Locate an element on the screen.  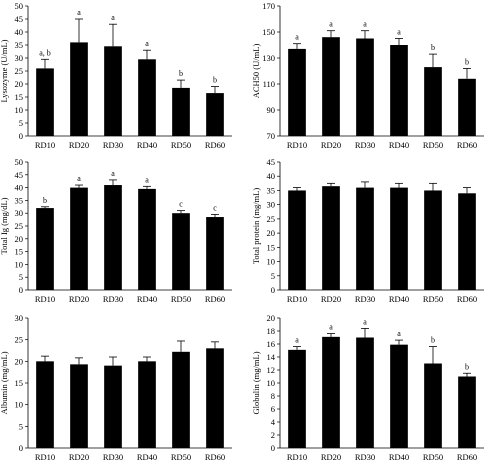
y-tick-label: 6 is located at coordinates (273, 409).